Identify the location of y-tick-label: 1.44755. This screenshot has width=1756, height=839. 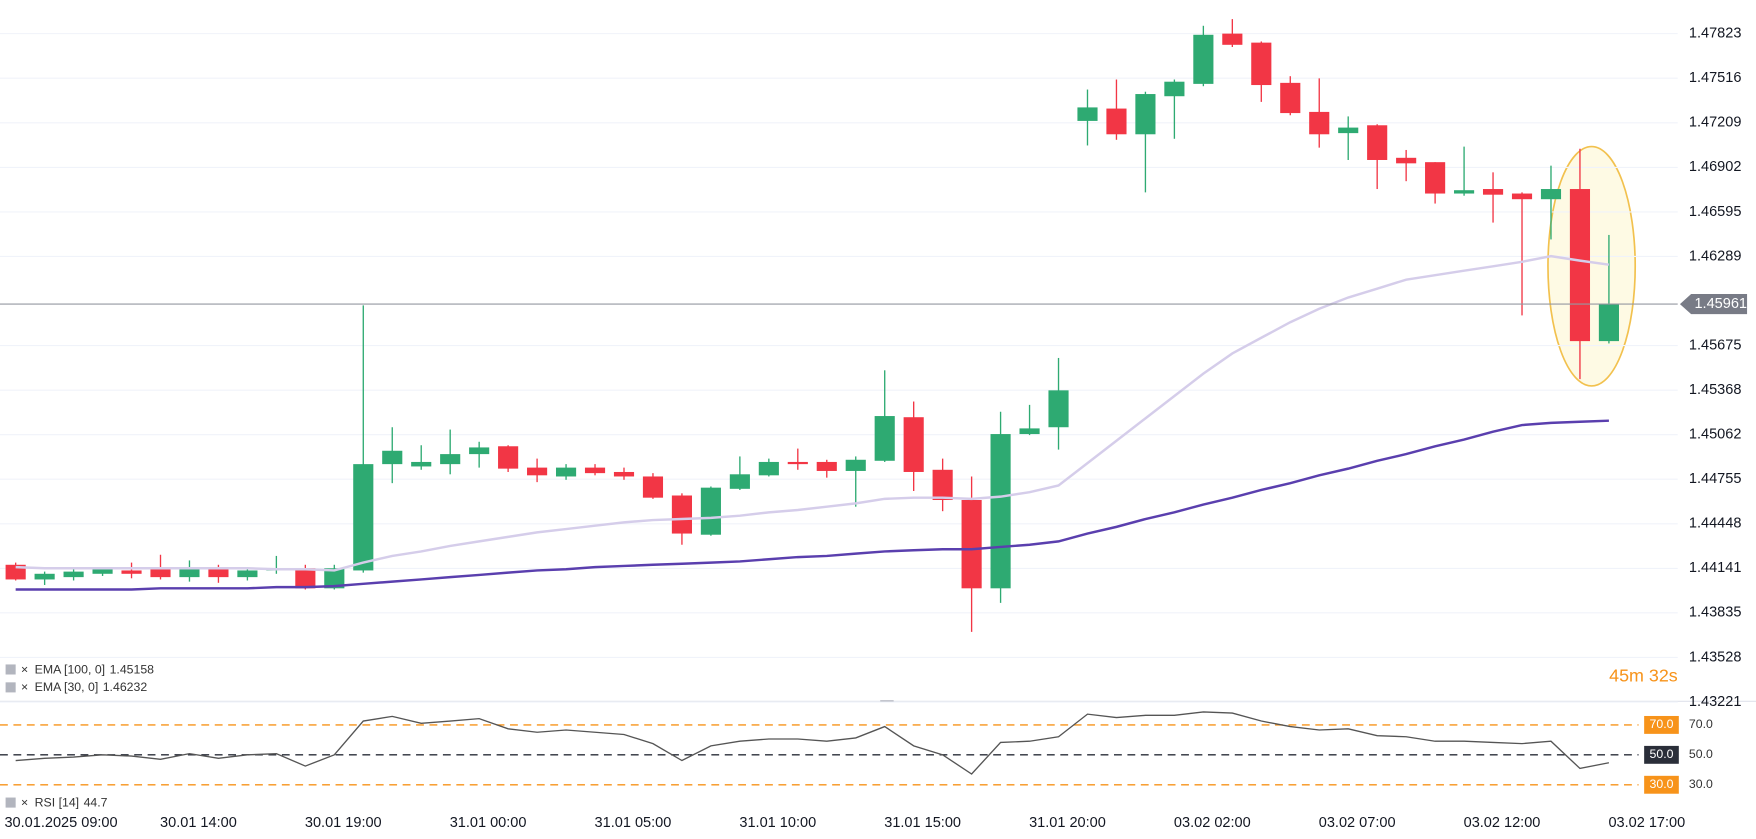
(1715, 479).